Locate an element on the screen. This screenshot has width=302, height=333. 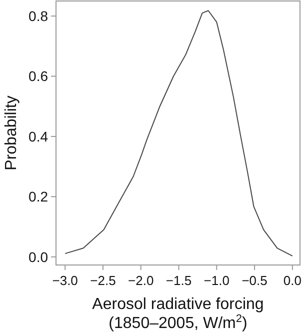
x-tick-label: −0.5 is located at coordinates (255, 280).